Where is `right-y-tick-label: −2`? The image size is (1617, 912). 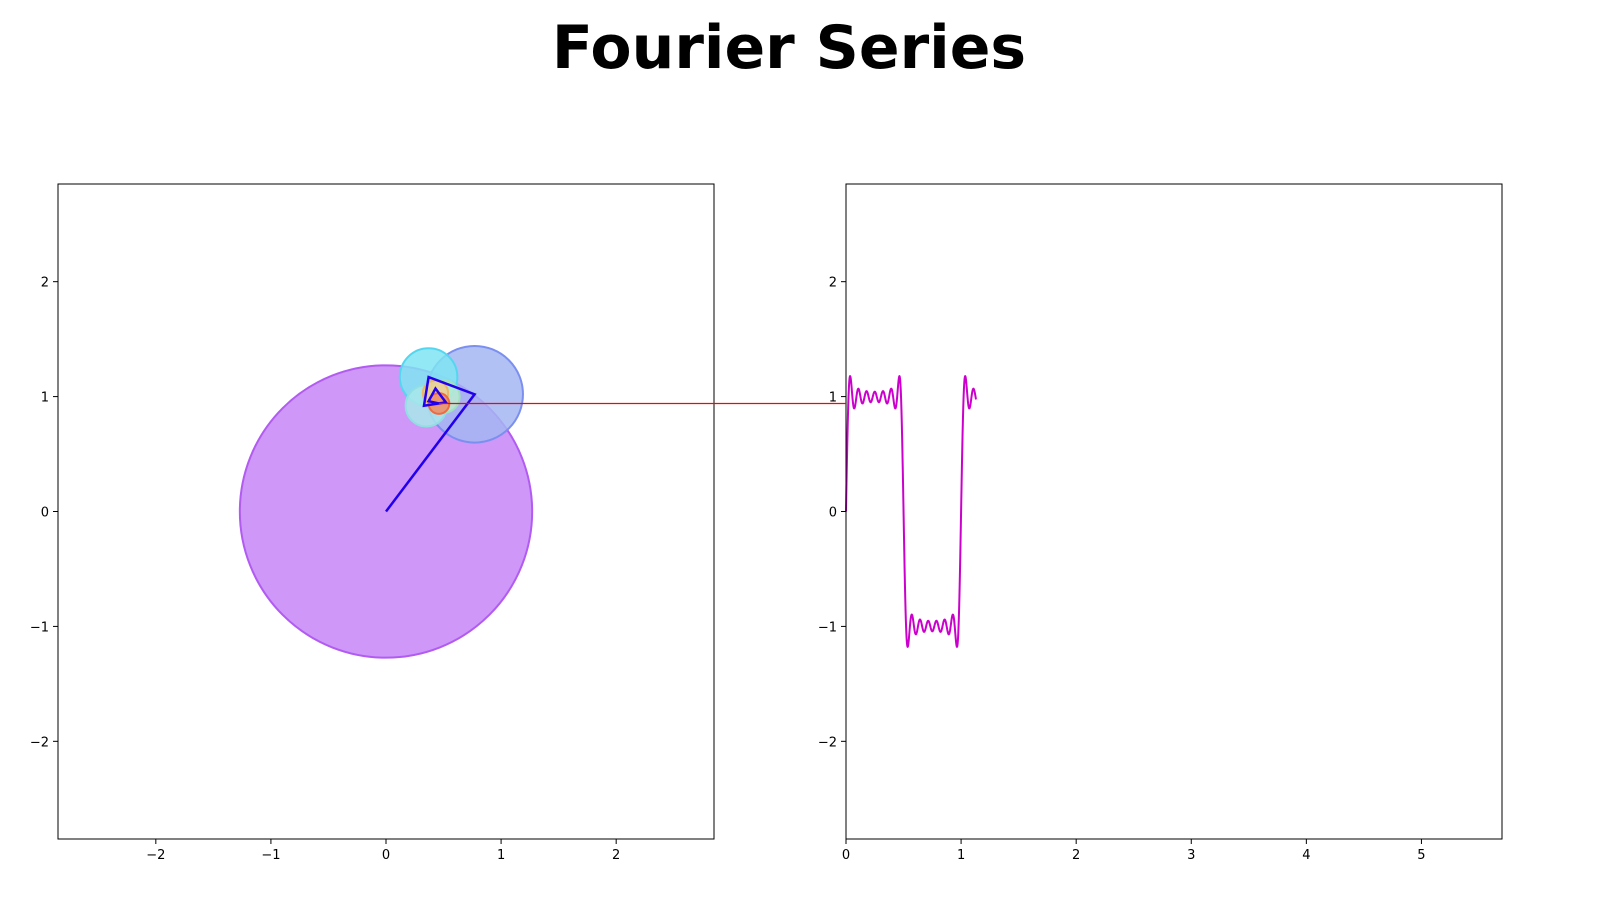
right-y-tick-label: −2 is located at coordinates (827, 742).